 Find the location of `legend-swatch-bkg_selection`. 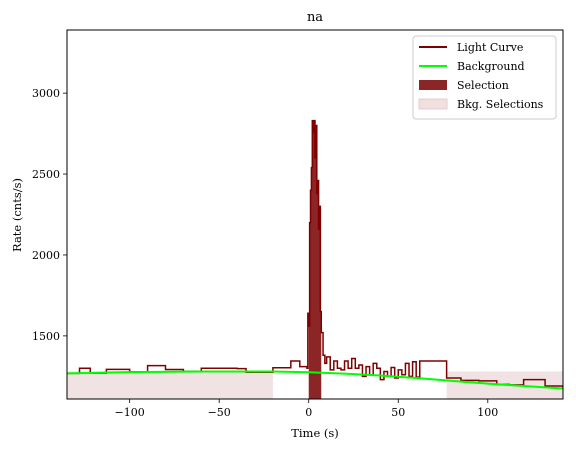

legend-swatch-bkg_selection is located at coordinates (433, 104).